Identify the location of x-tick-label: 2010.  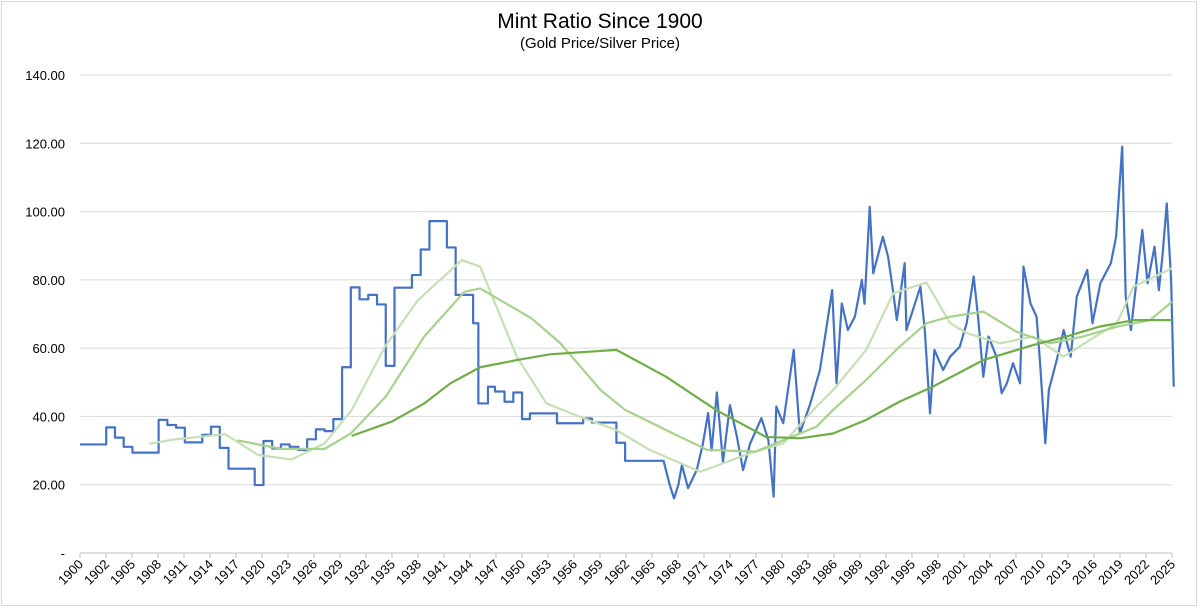
(1032, 572).